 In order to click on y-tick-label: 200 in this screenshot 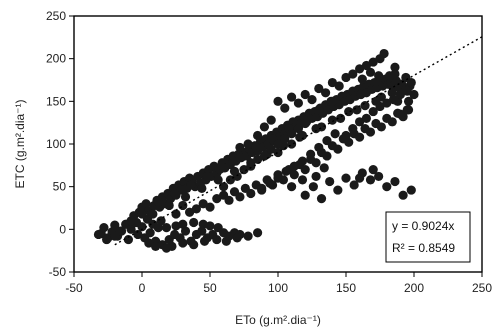, I will do `click(56, 59)`.